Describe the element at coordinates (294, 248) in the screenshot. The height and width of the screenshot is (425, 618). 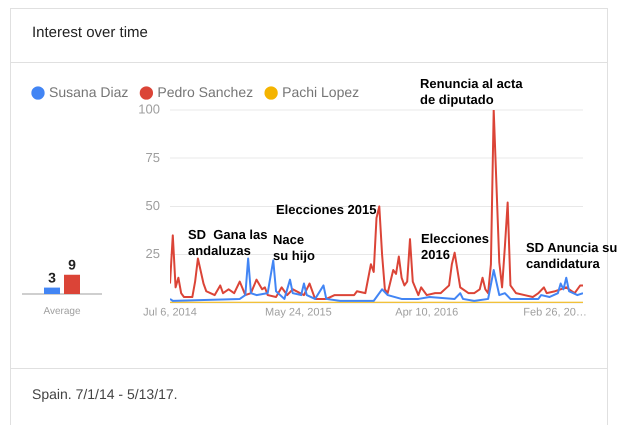
I see `annotation: Nace su hijo` at that location.